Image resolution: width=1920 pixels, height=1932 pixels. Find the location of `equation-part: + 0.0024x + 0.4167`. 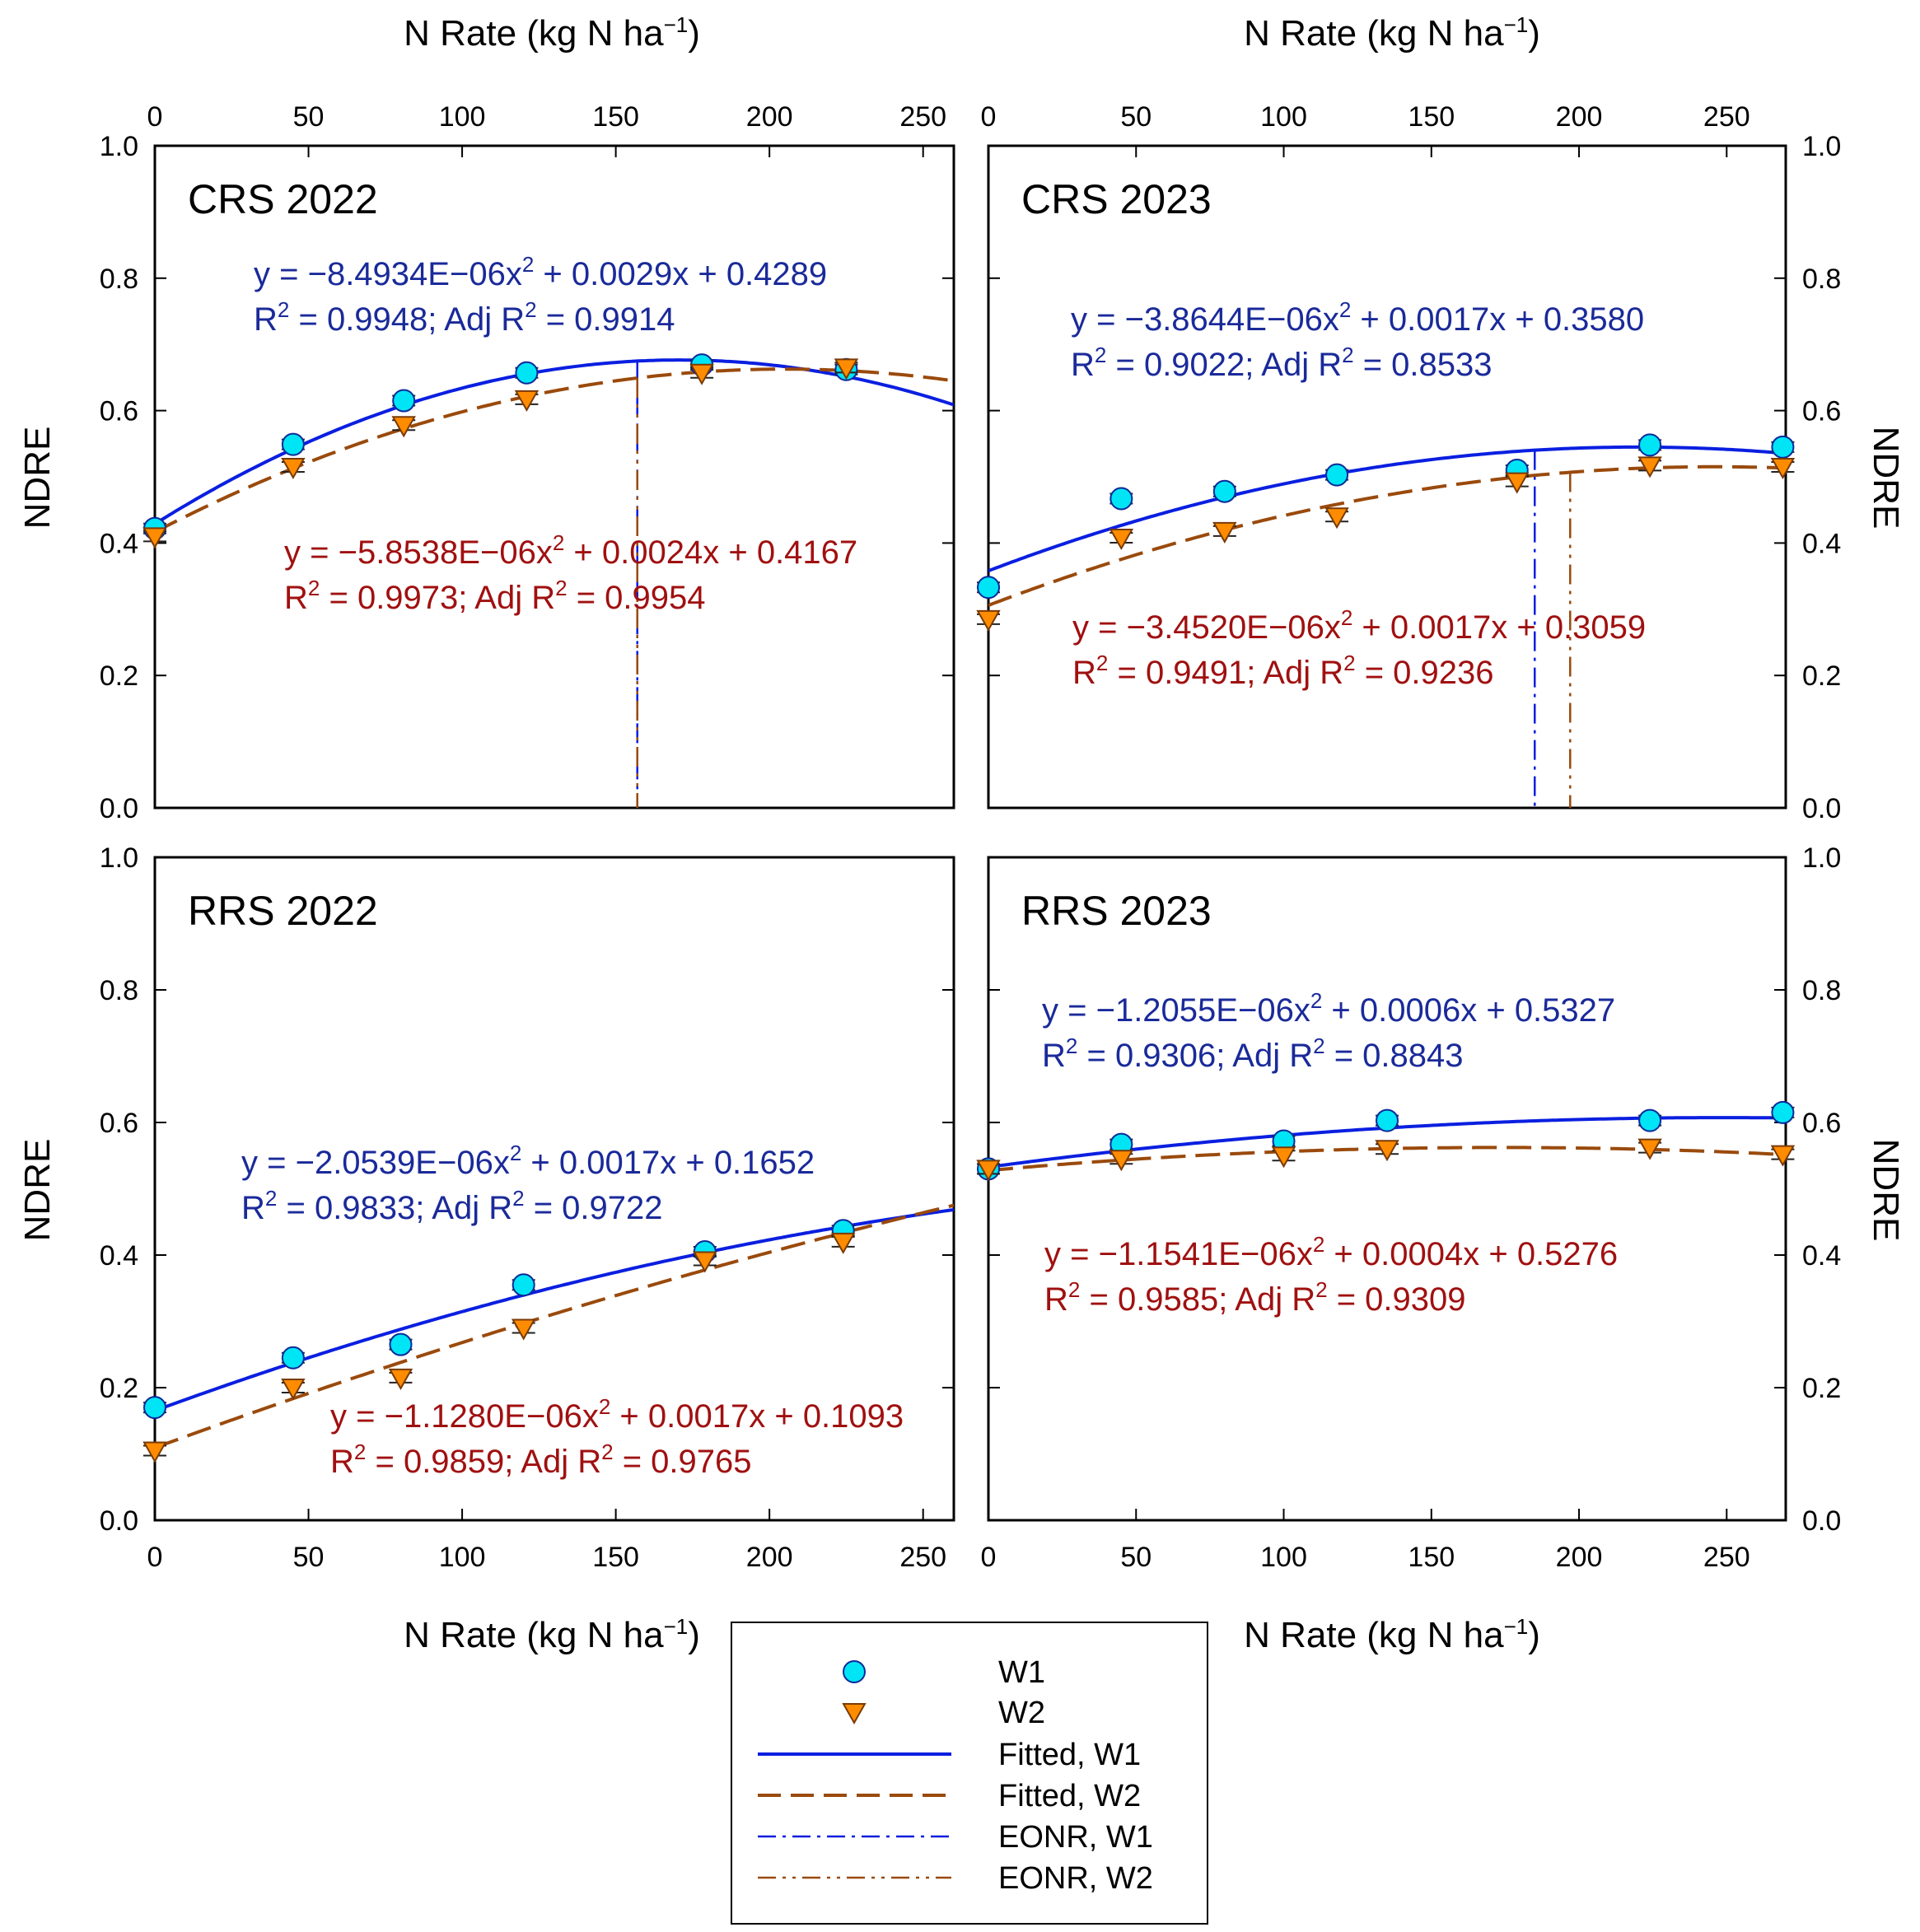

equation-part: + 0.0024x + 0.4167 is located at coordinates (710, 552).